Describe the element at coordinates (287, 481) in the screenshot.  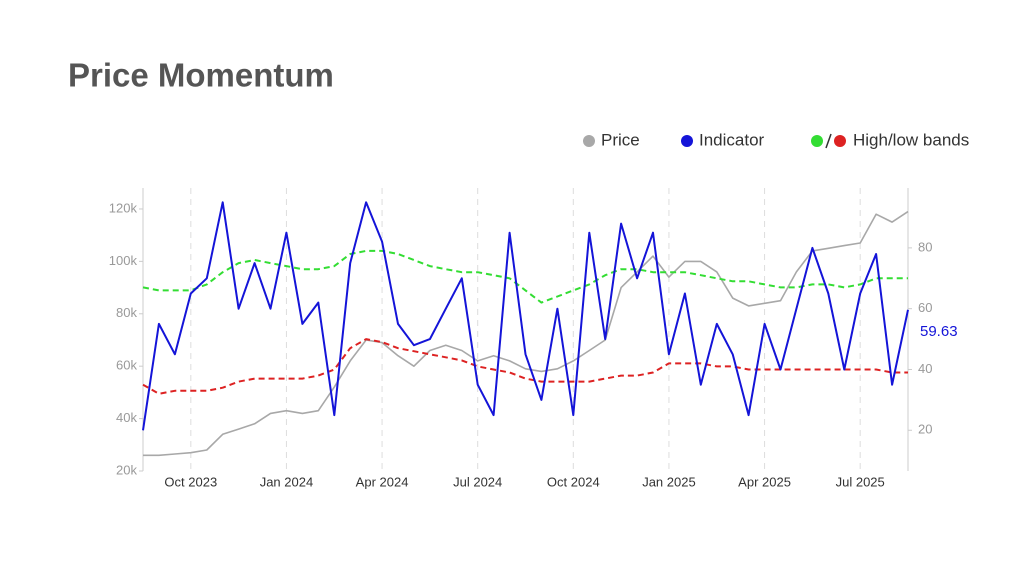
I see `x-tick-label: Jan 2024` at that location.